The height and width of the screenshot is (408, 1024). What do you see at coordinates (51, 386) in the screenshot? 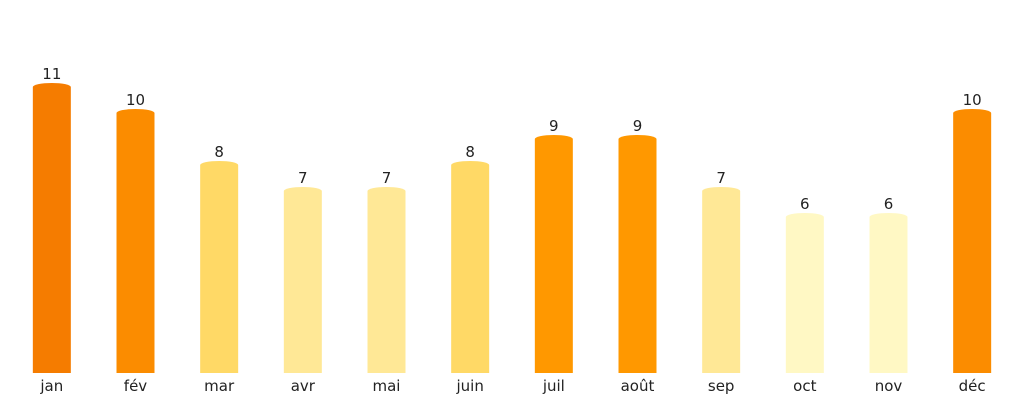
I see `x-tick-label-jan: jan` at bounding box center [51, 386].